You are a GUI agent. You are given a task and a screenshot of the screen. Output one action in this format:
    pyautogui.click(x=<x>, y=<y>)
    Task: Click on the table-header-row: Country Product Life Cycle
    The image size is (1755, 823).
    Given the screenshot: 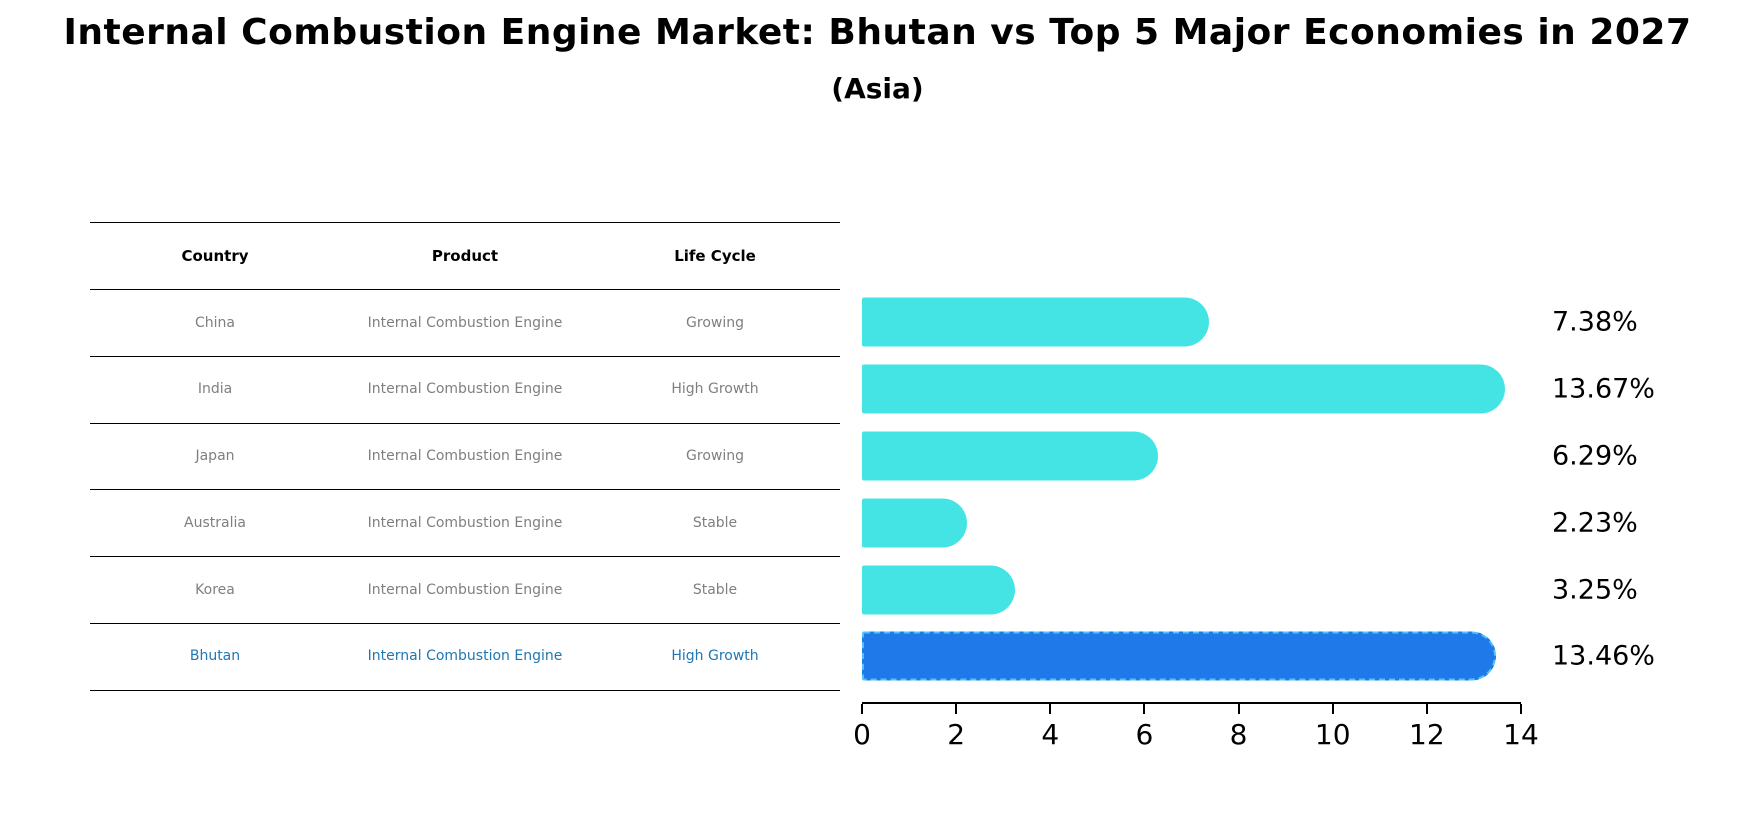 What is the action you would take?
    pyautogui.click(x=465, y=255)
    